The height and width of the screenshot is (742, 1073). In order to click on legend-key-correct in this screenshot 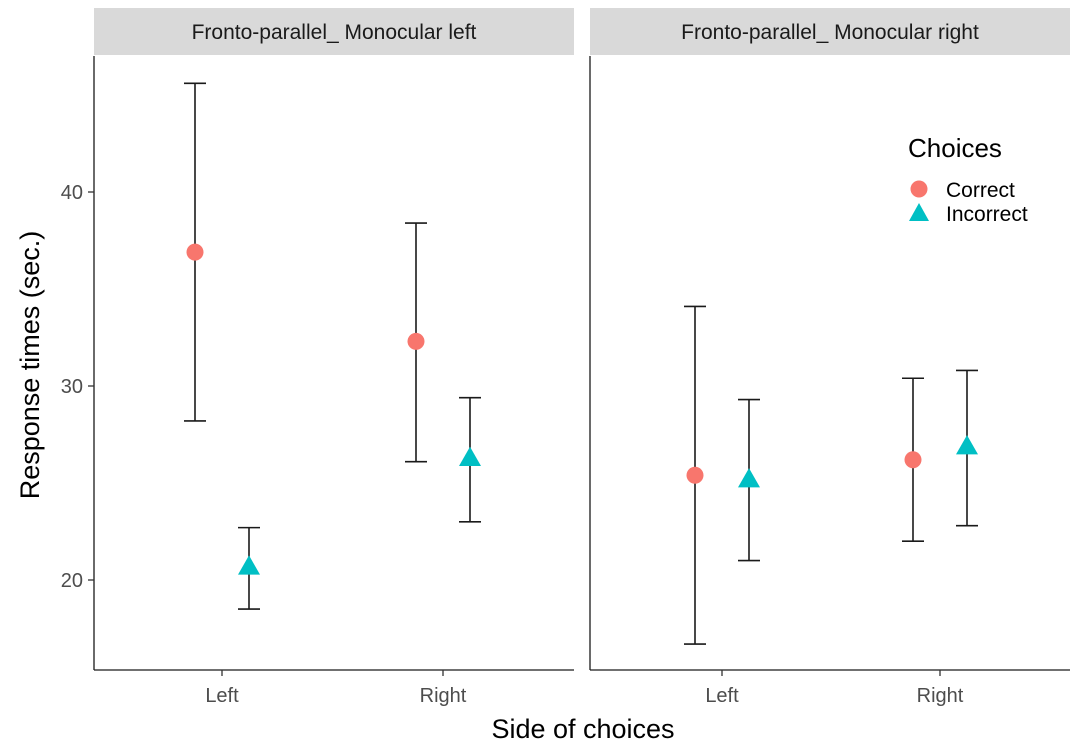, I will do `click(919, 189)`.